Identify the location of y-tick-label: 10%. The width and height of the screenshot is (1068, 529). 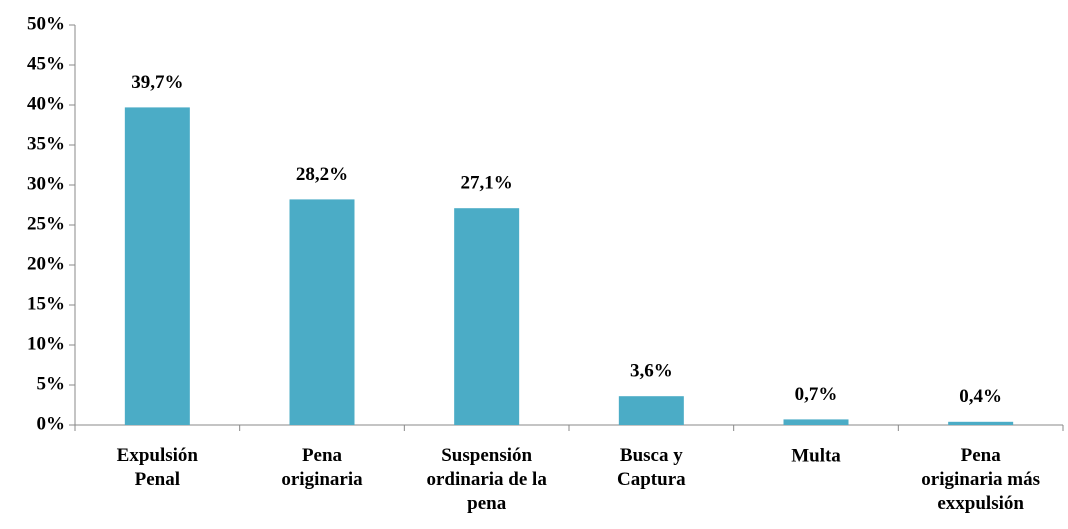
(46, 343).